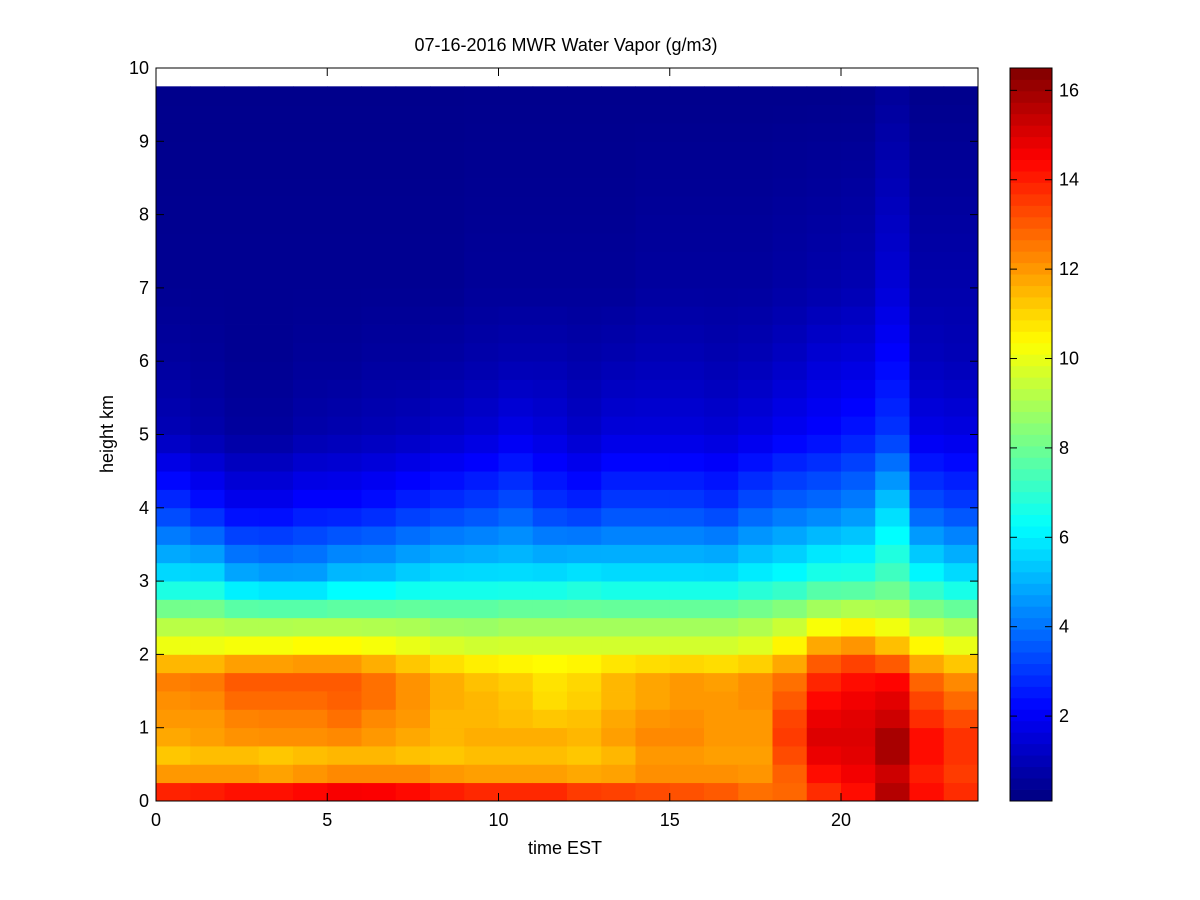 The height and width of the screenshot is (900, 1200). I want to click on y-tick-label: 2, so click(144, 654).